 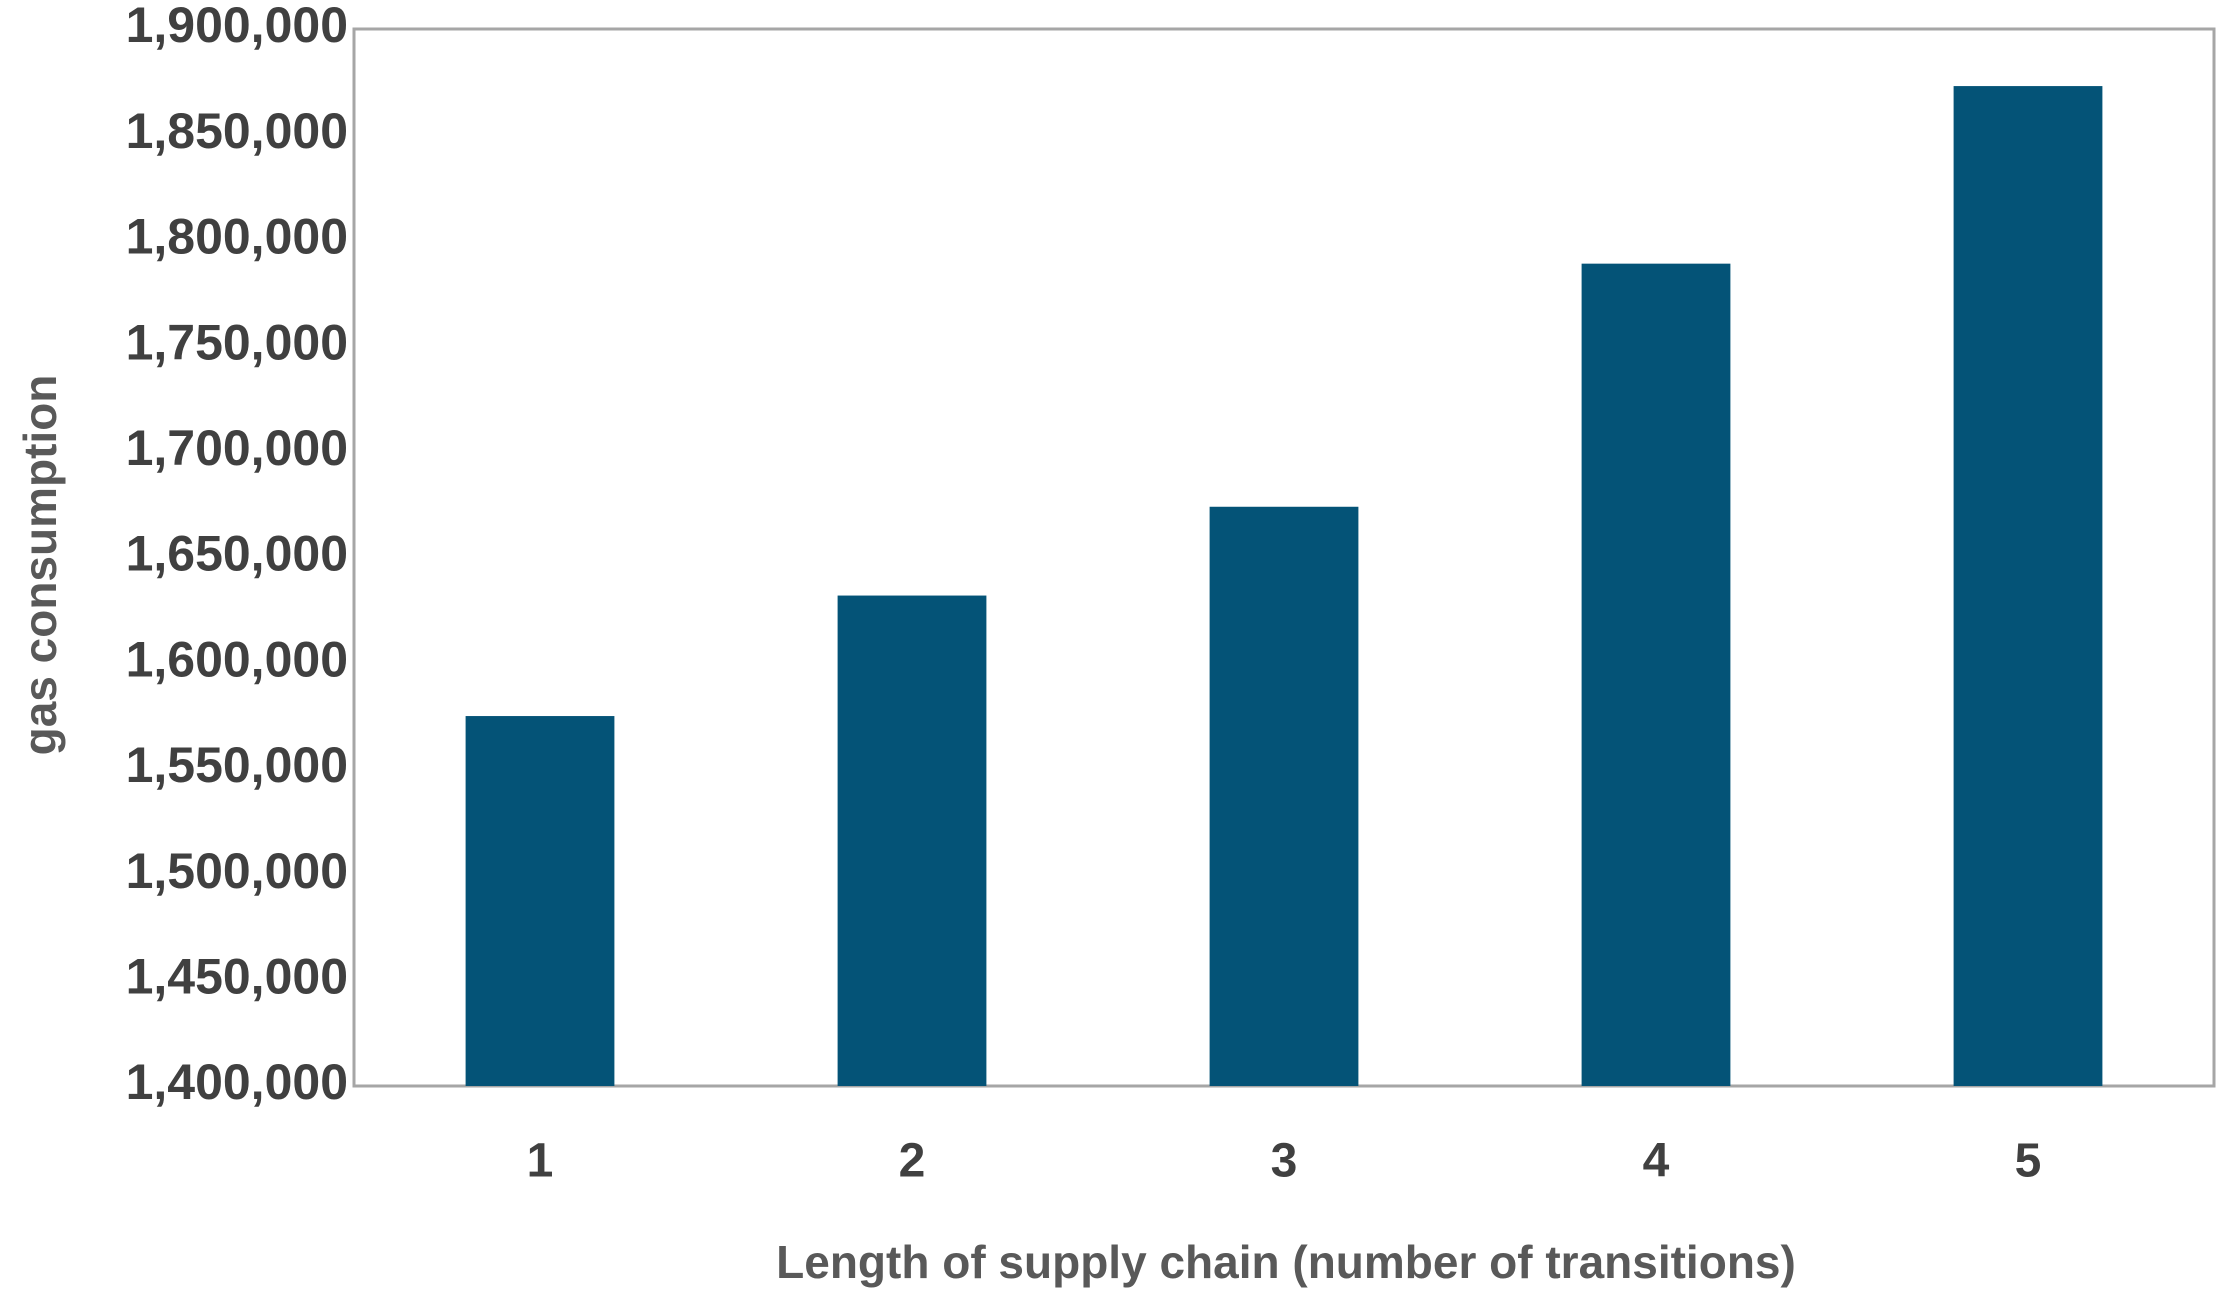 What do you see at coordinates (237, 26) in the screenshot?
I see `y-tick-label: 1,900,000` at bounding box center [237, 26].